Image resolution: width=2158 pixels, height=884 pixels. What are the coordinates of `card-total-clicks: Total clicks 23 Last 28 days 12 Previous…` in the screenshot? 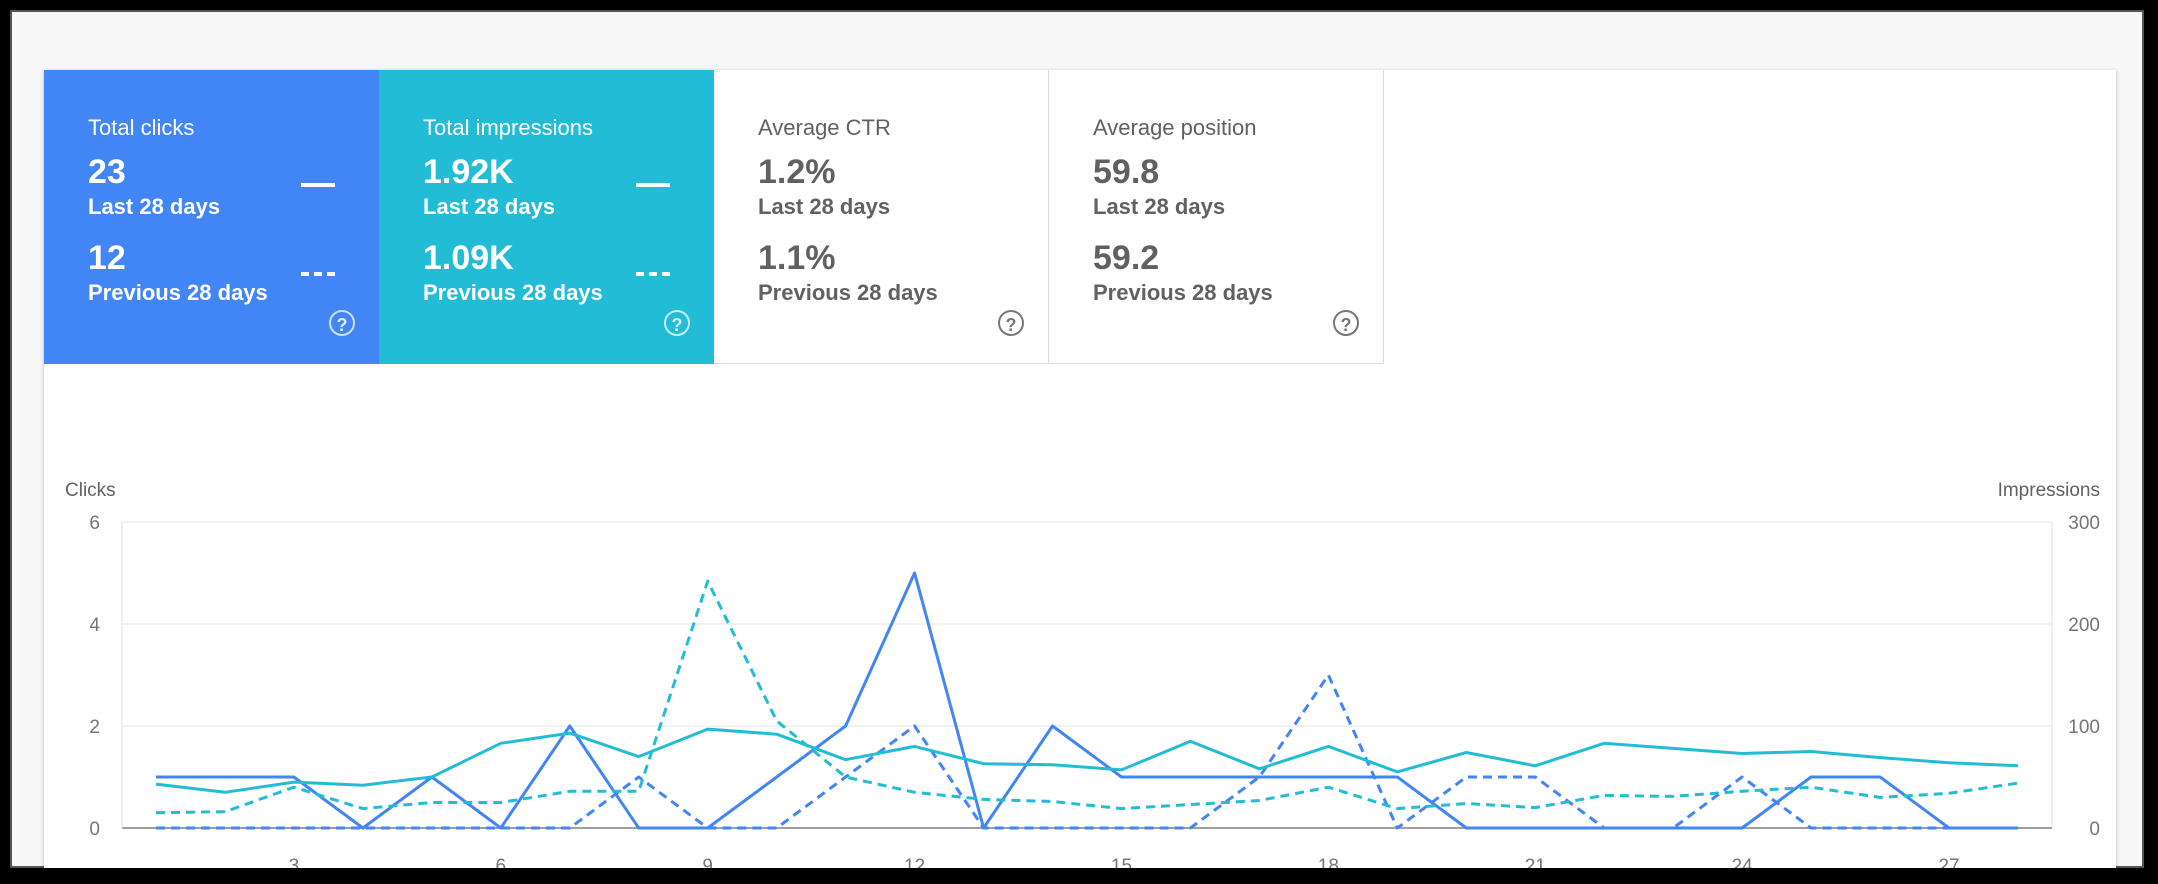 It's located at (211, 217).